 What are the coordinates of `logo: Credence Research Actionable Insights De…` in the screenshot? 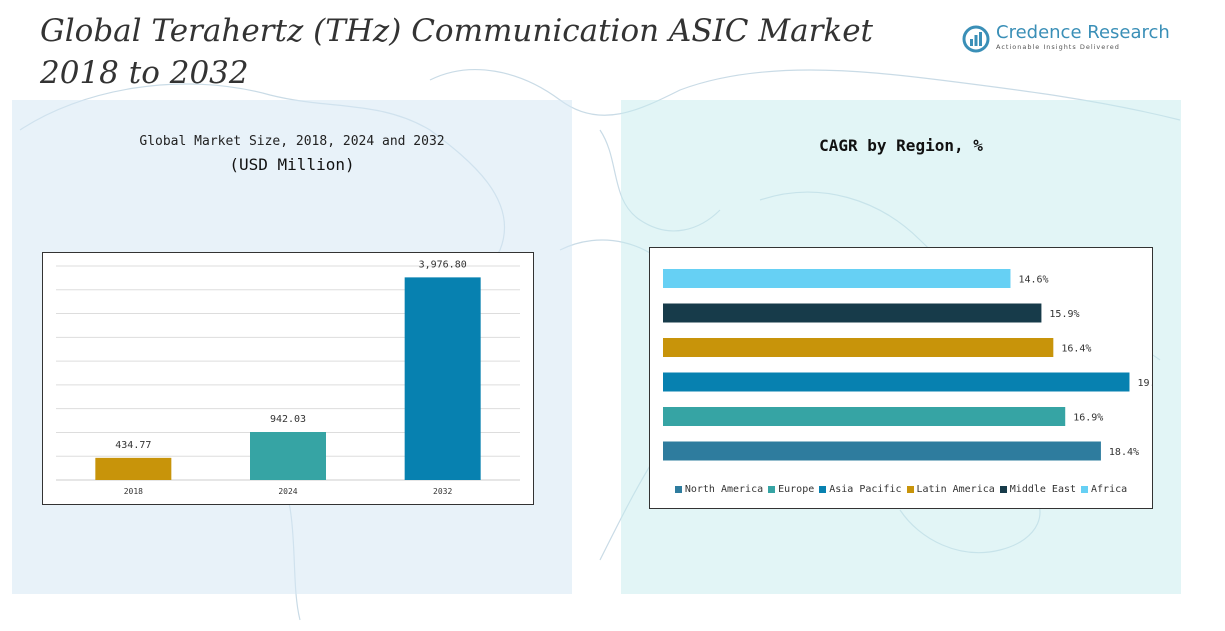 It's located at (1066, 40).